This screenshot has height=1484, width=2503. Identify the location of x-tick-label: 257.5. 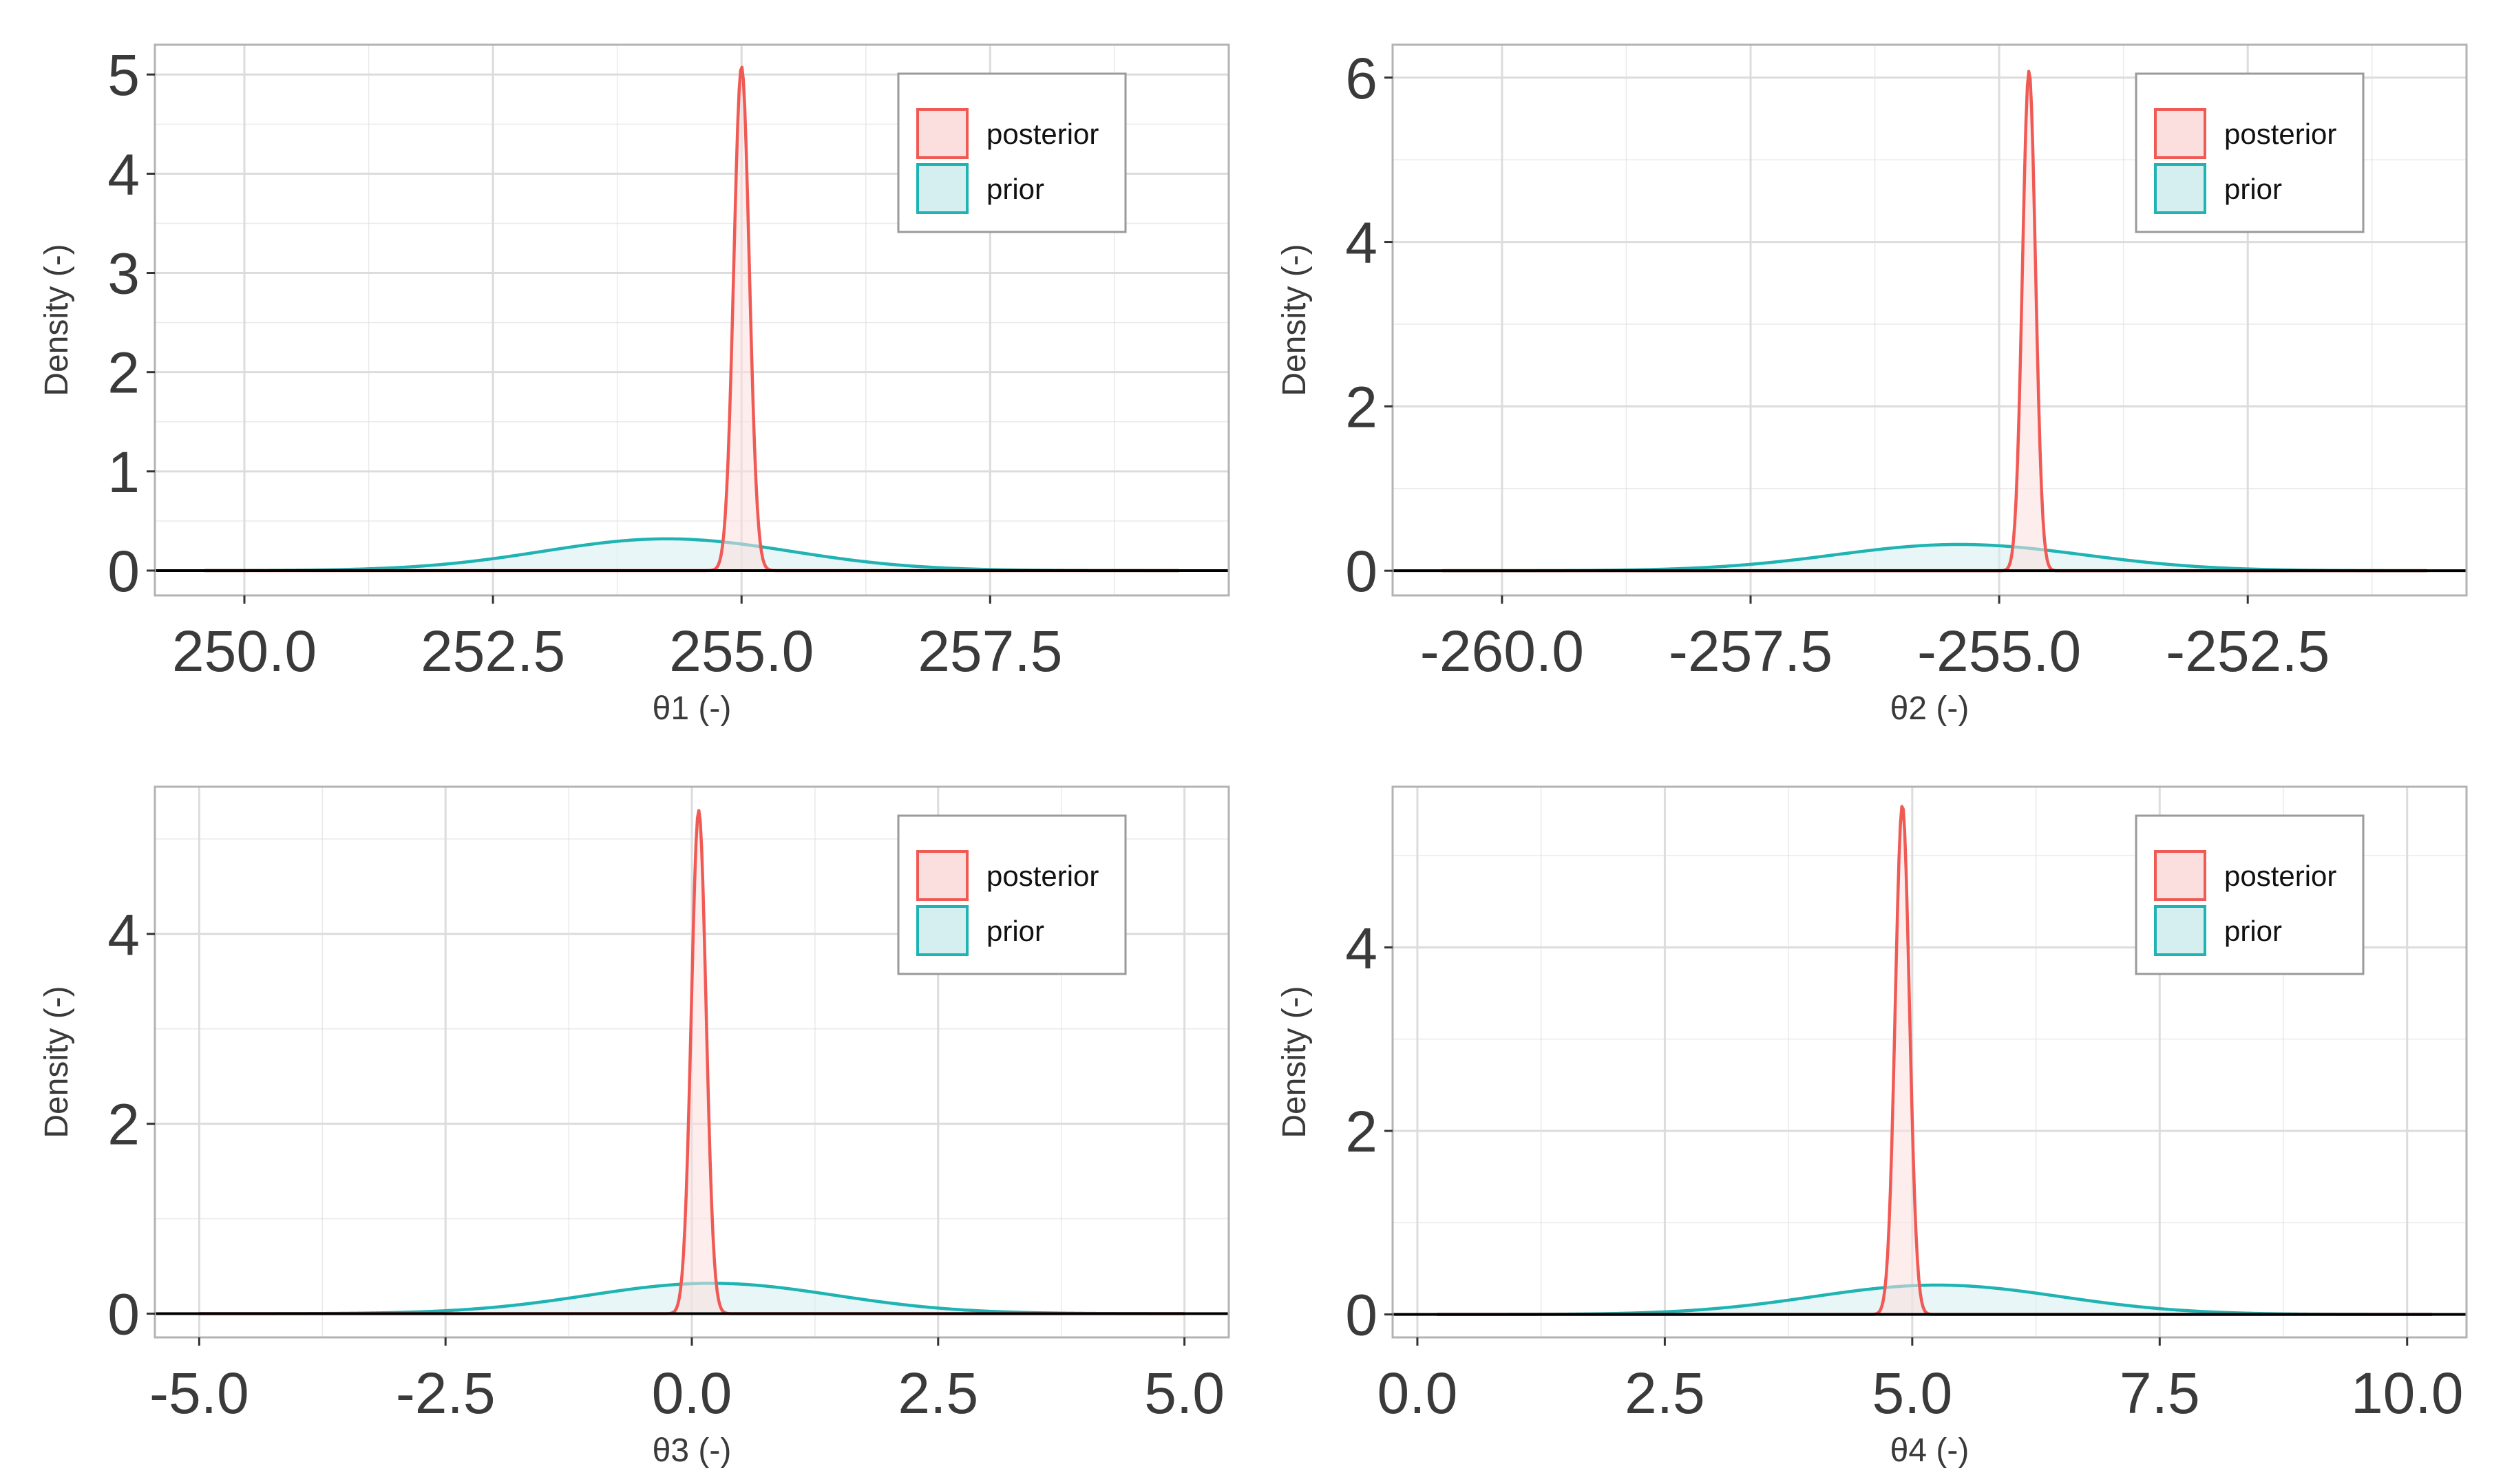
(990, 651).